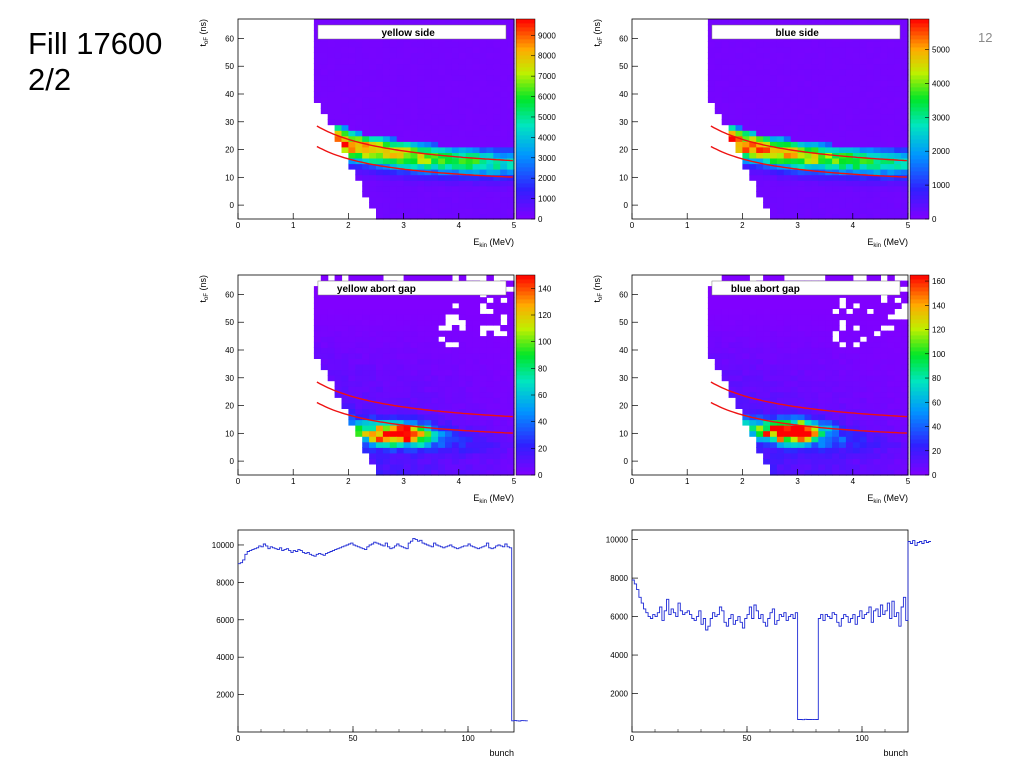 The height and width of the screenshot is (768, 1024). What do you see at coordinates (808, 119) in the screenshot?
I see `heatmap-cells` at bounding box center [808, 119].